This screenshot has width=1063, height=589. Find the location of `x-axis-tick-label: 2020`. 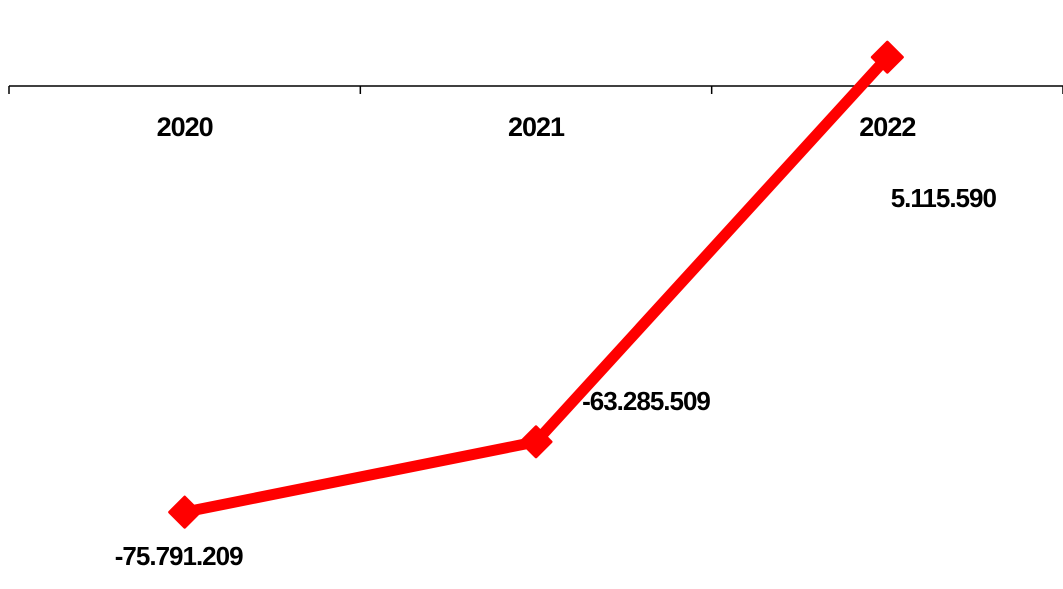

x-axis-tick-label: 2020 is located at coordinates (185, 127).